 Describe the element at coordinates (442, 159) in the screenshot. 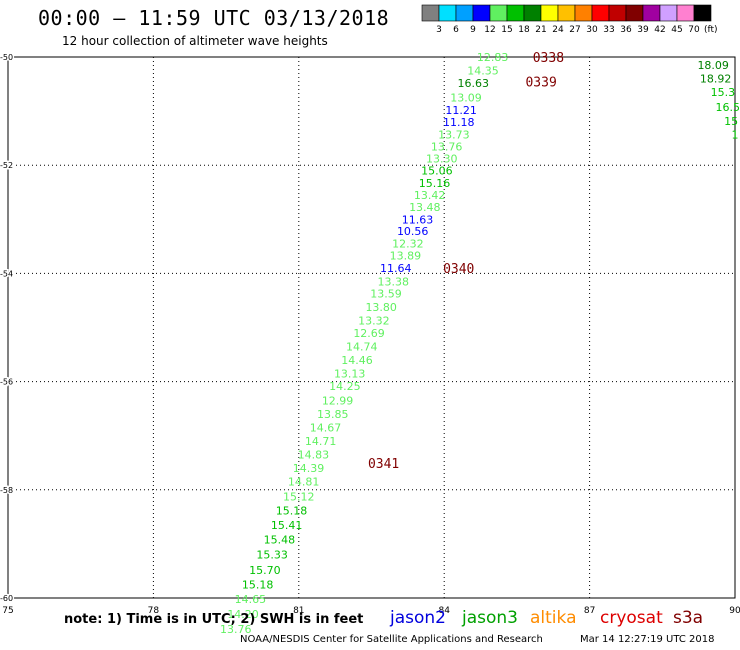

I see `swh-value-label: 13.30` at that location.